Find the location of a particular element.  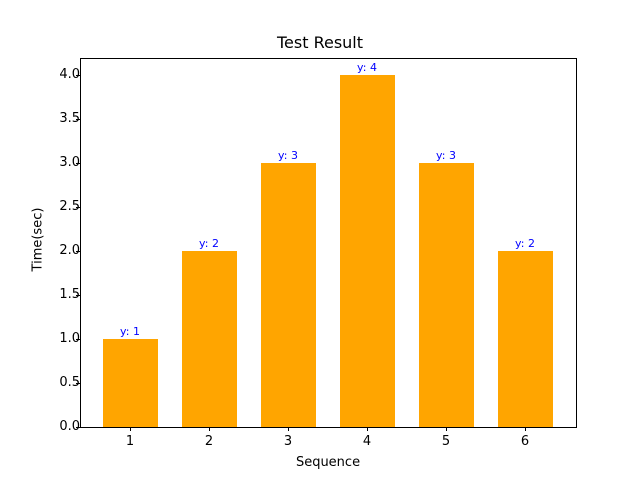

x-tick-label: 1 is located at coordinates (130, 441).